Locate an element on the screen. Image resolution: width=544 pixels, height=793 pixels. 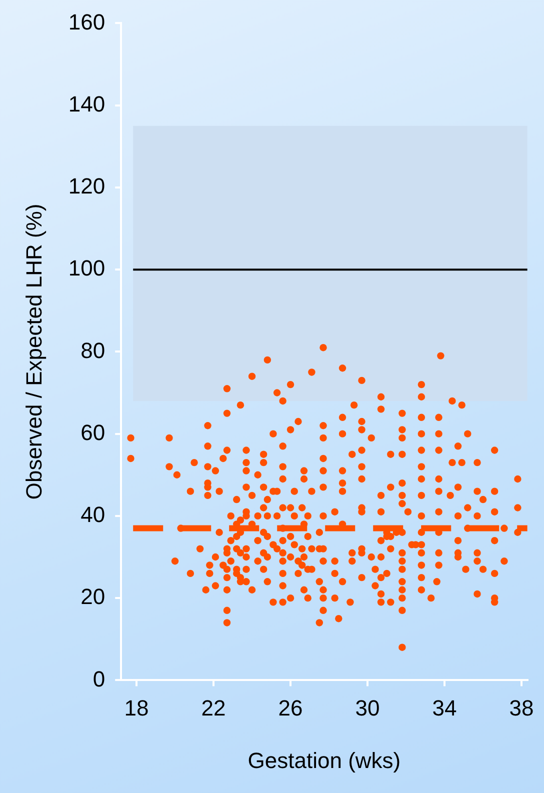
x-tick-label: 38 is located at coordinates (521, 707).